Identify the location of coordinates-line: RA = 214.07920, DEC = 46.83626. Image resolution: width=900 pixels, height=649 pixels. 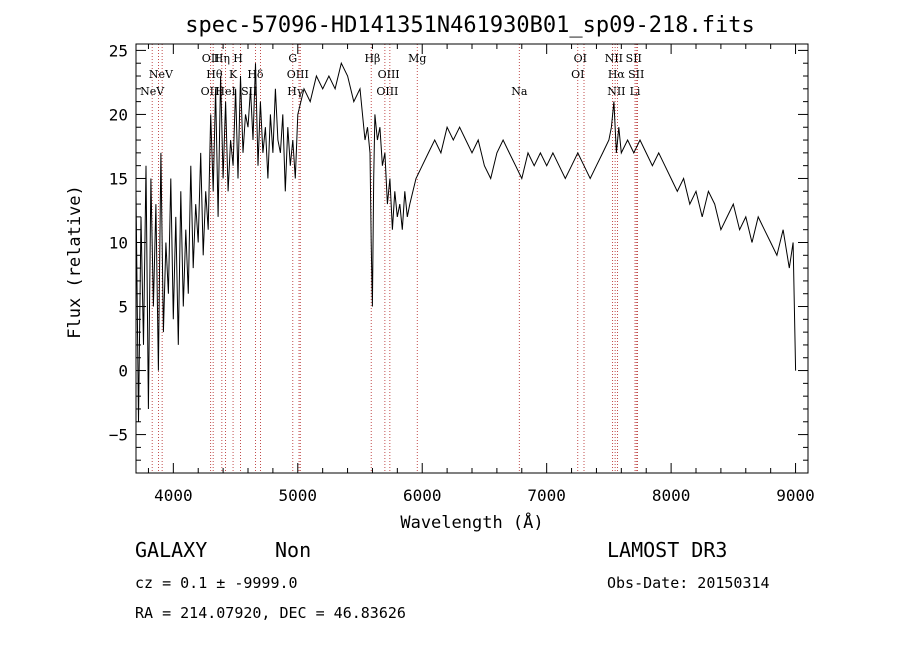
(270, 613).